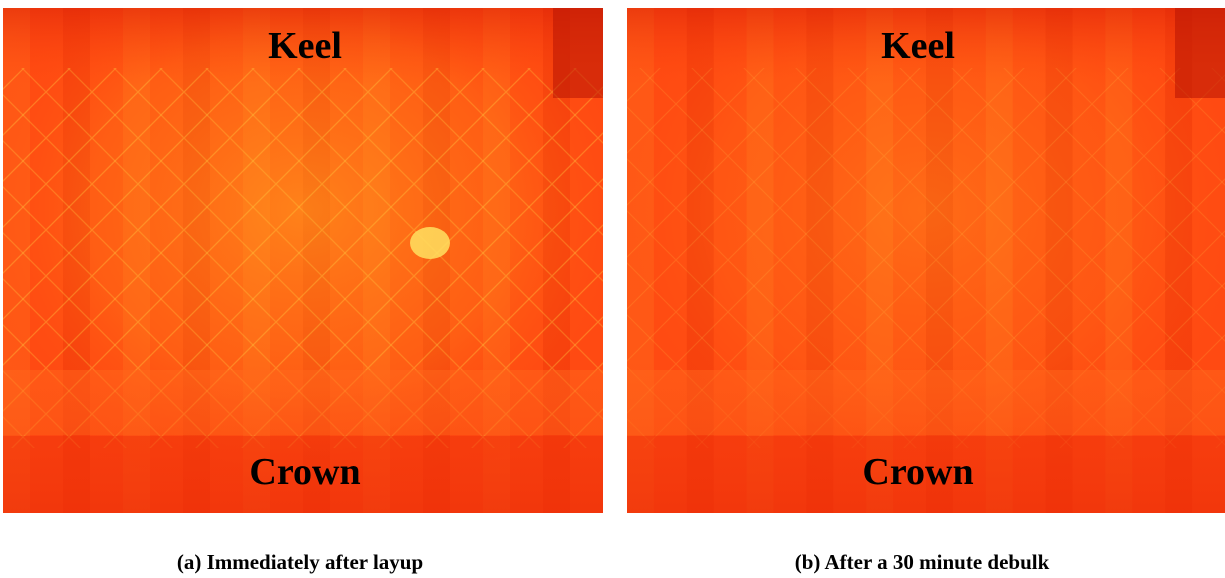 This screenshot has width=1225, height=578. Describe the element at coordinates (300, 562) in the screenshot. I see `caption: (a) Immediately after layup` at that location.